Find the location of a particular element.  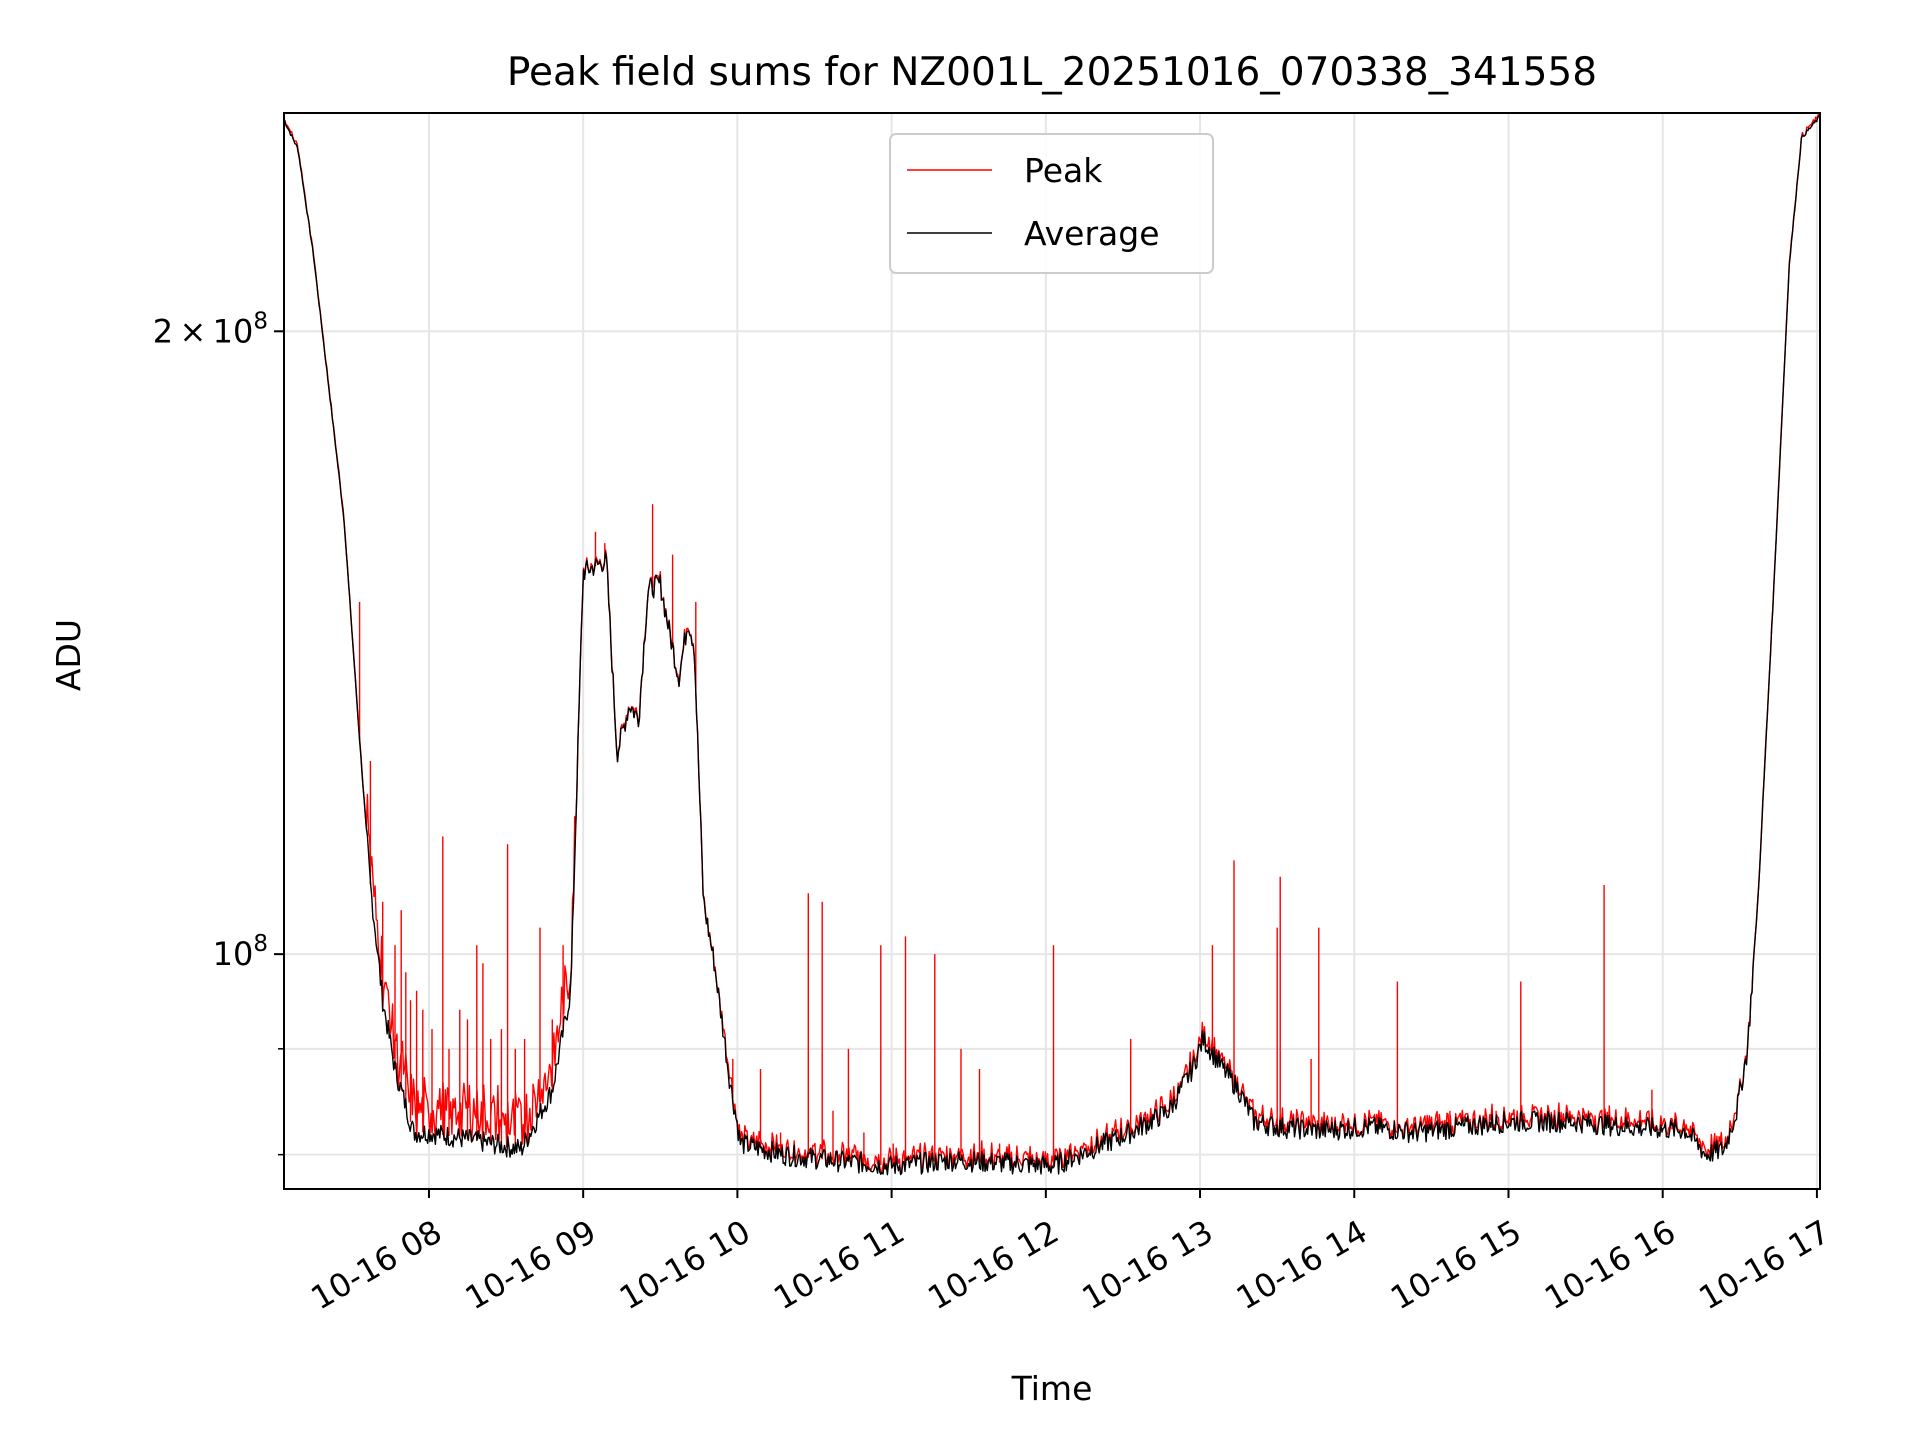

legend: Peak Average is located at coordinates (1051, 203).